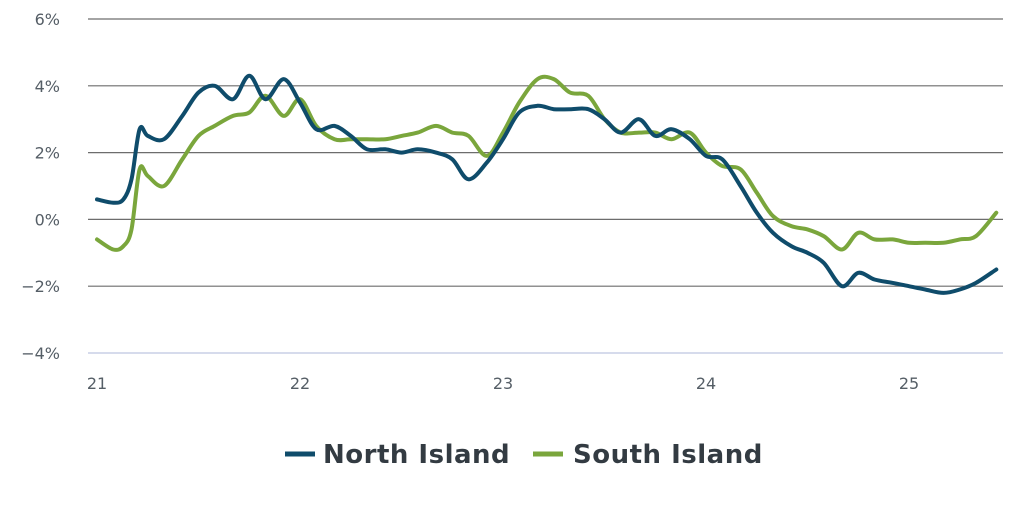 The image size is (1024, 505). Describe the element at coordinates (47, 86) in the screenshot. I see `y-tick-label: 4%` at that location.